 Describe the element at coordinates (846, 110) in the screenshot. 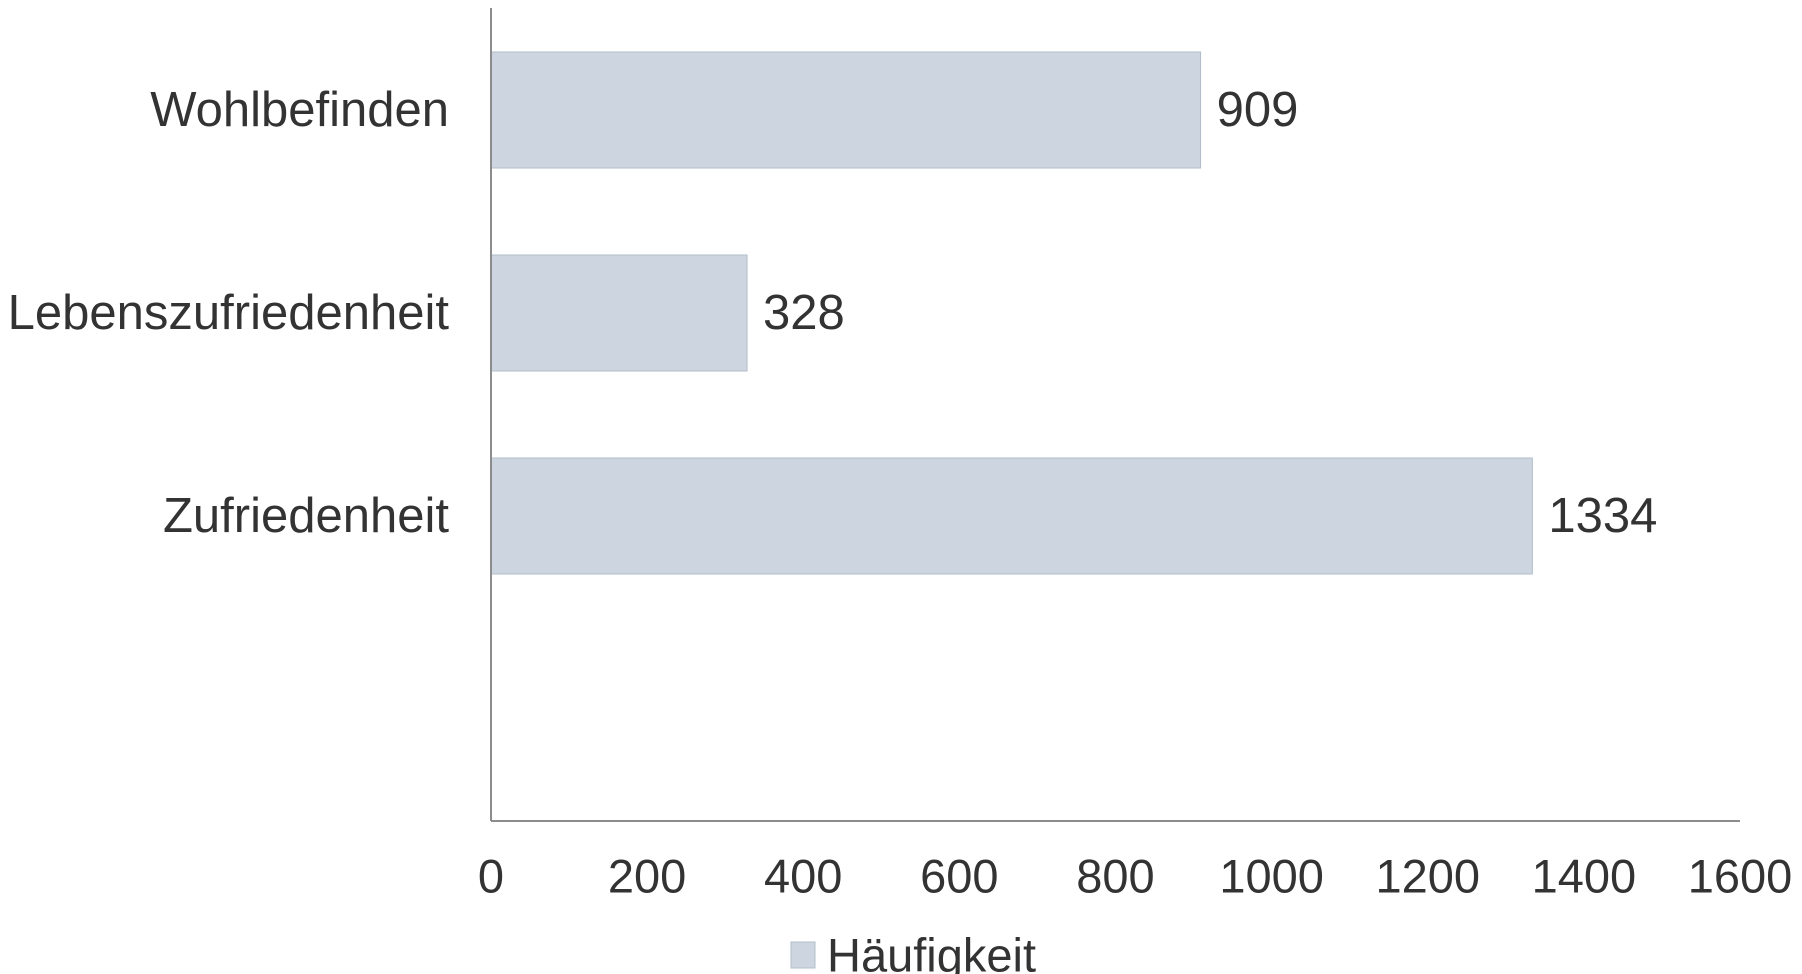

I see `bar-wohlbefinden` at that location.